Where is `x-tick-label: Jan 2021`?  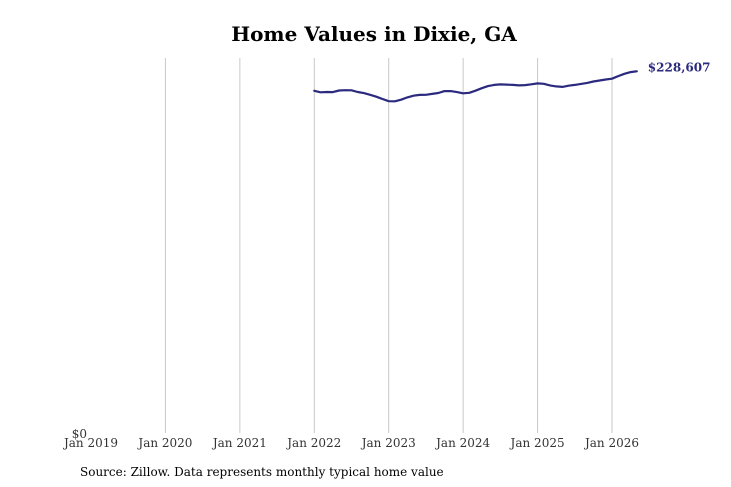
x-tick-label: Jan 2021 is located at coordinates (239, 443).